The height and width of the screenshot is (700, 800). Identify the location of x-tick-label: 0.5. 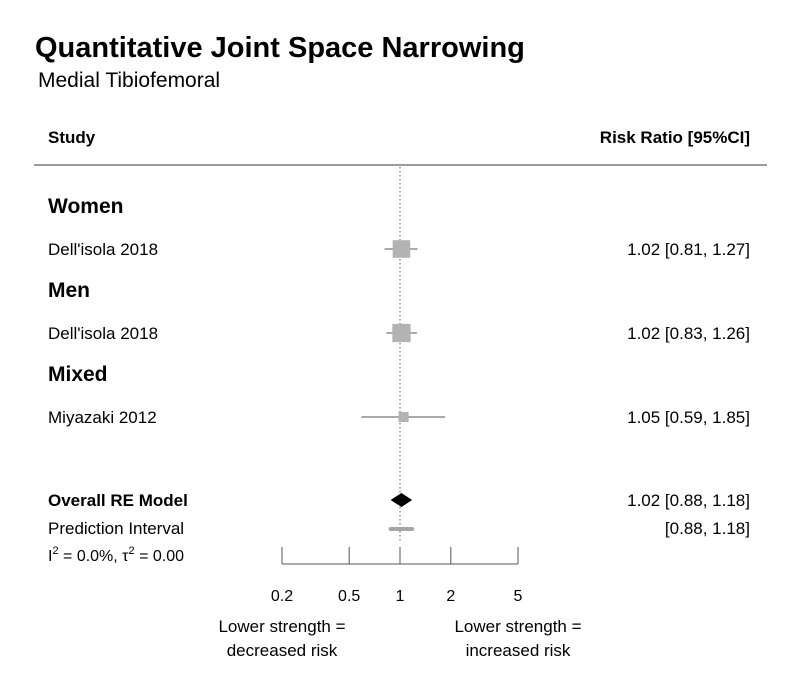
(349, 596).